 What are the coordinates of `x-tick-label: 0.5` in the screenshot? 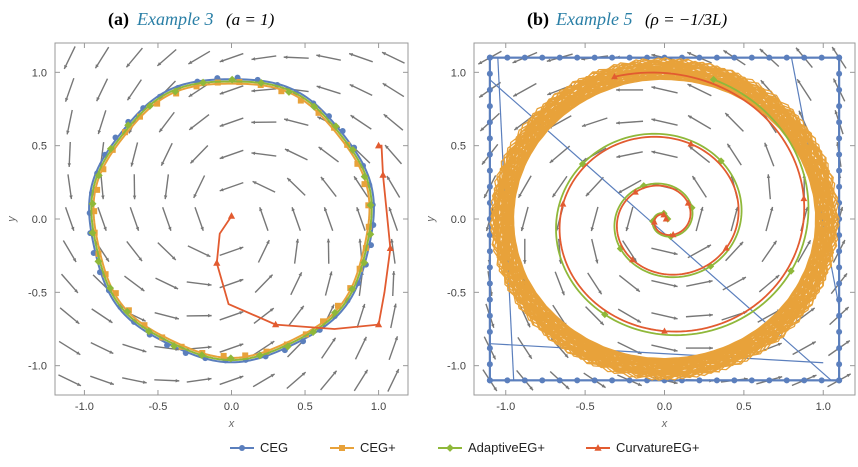 It's located at (304, 407).